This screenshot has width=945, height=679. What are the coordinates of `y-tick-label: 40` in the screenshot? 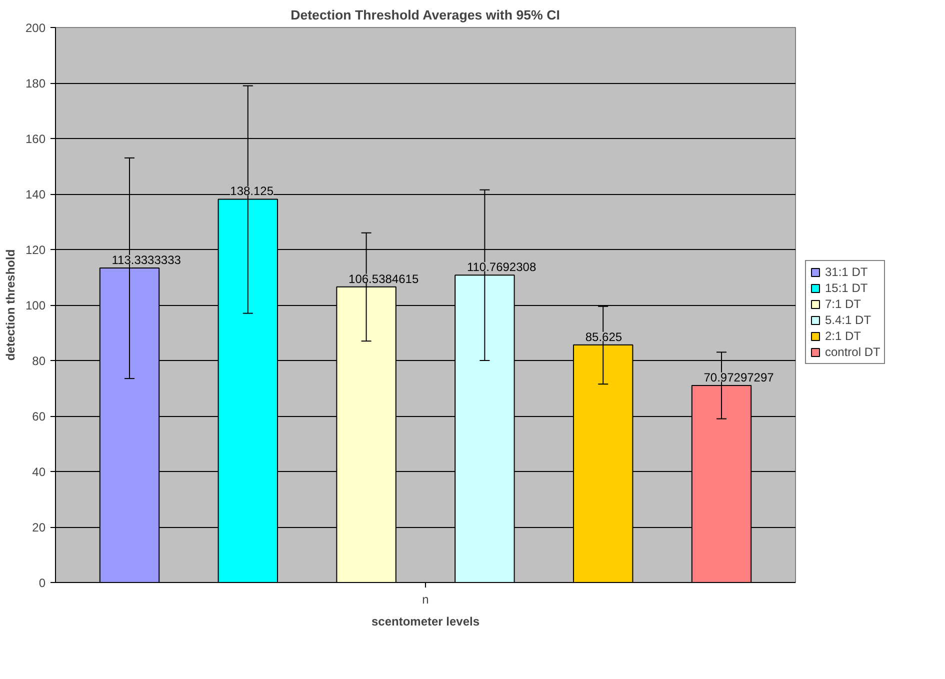 It's located at (39, 472).